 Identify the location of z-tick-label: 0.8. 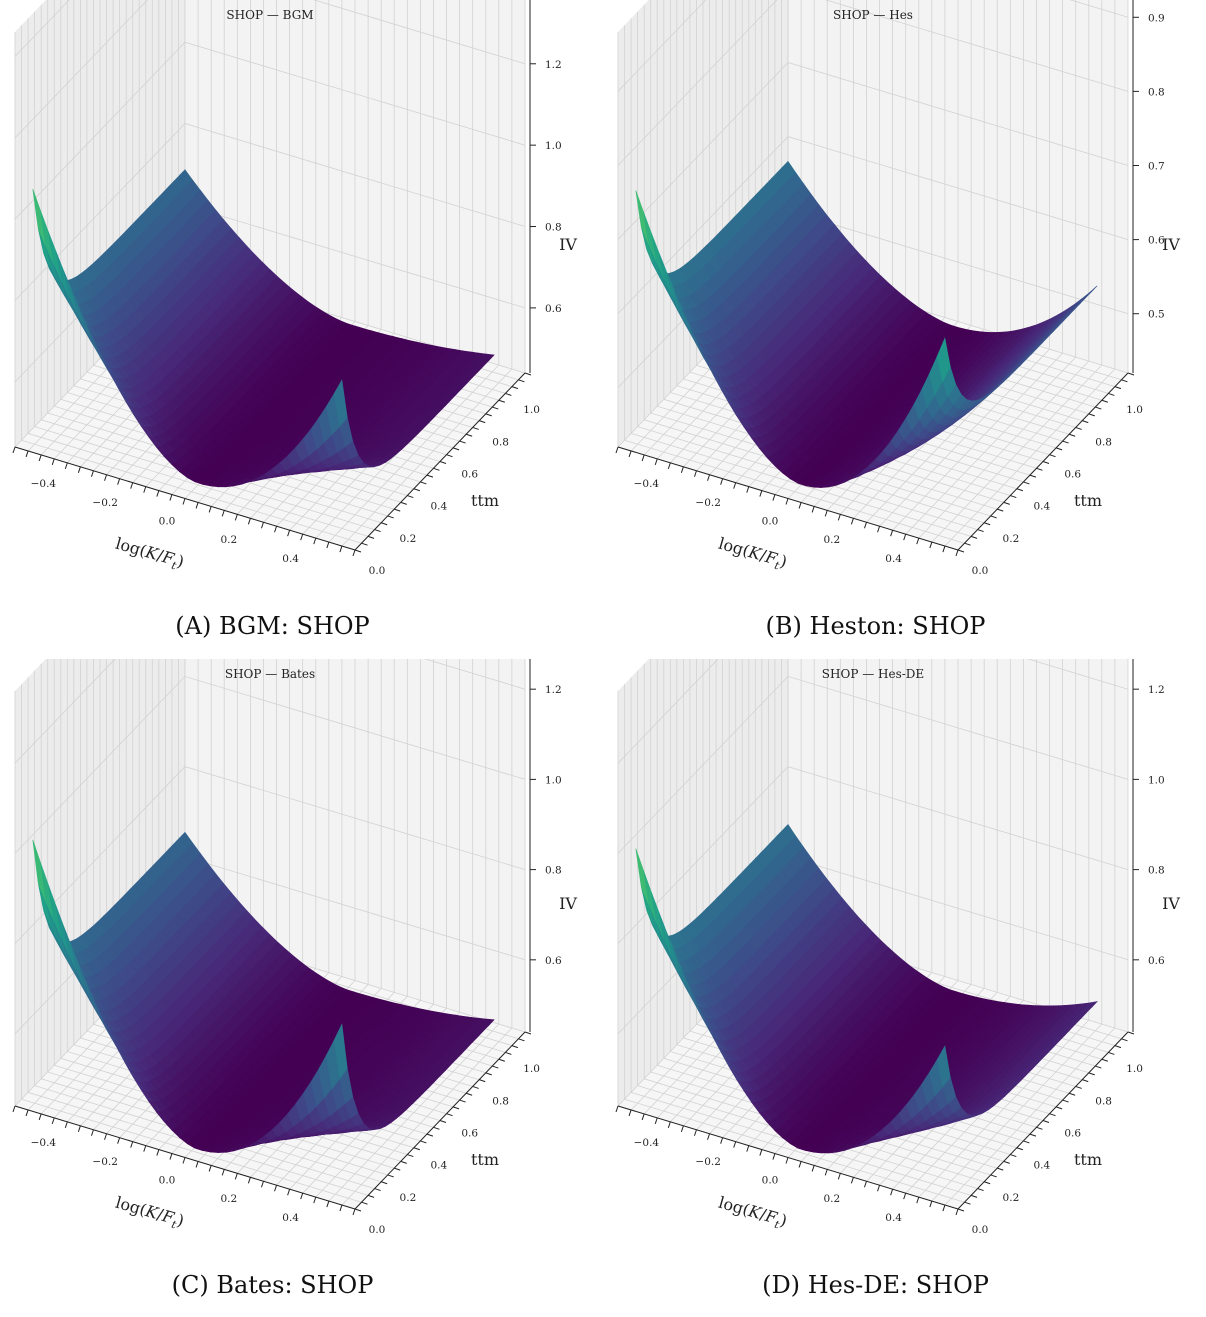
(1156, 92).